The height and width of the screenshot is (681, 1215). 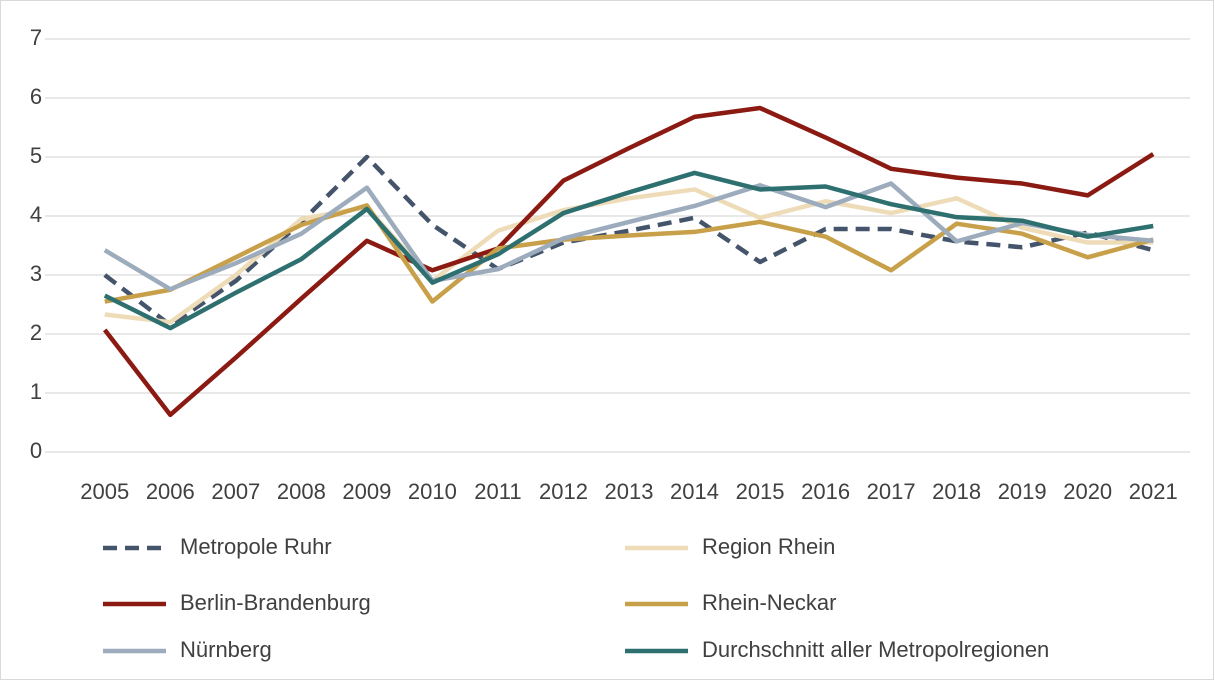 I want to click on x-tick-label: 2020, so click(x=1087, y=491).